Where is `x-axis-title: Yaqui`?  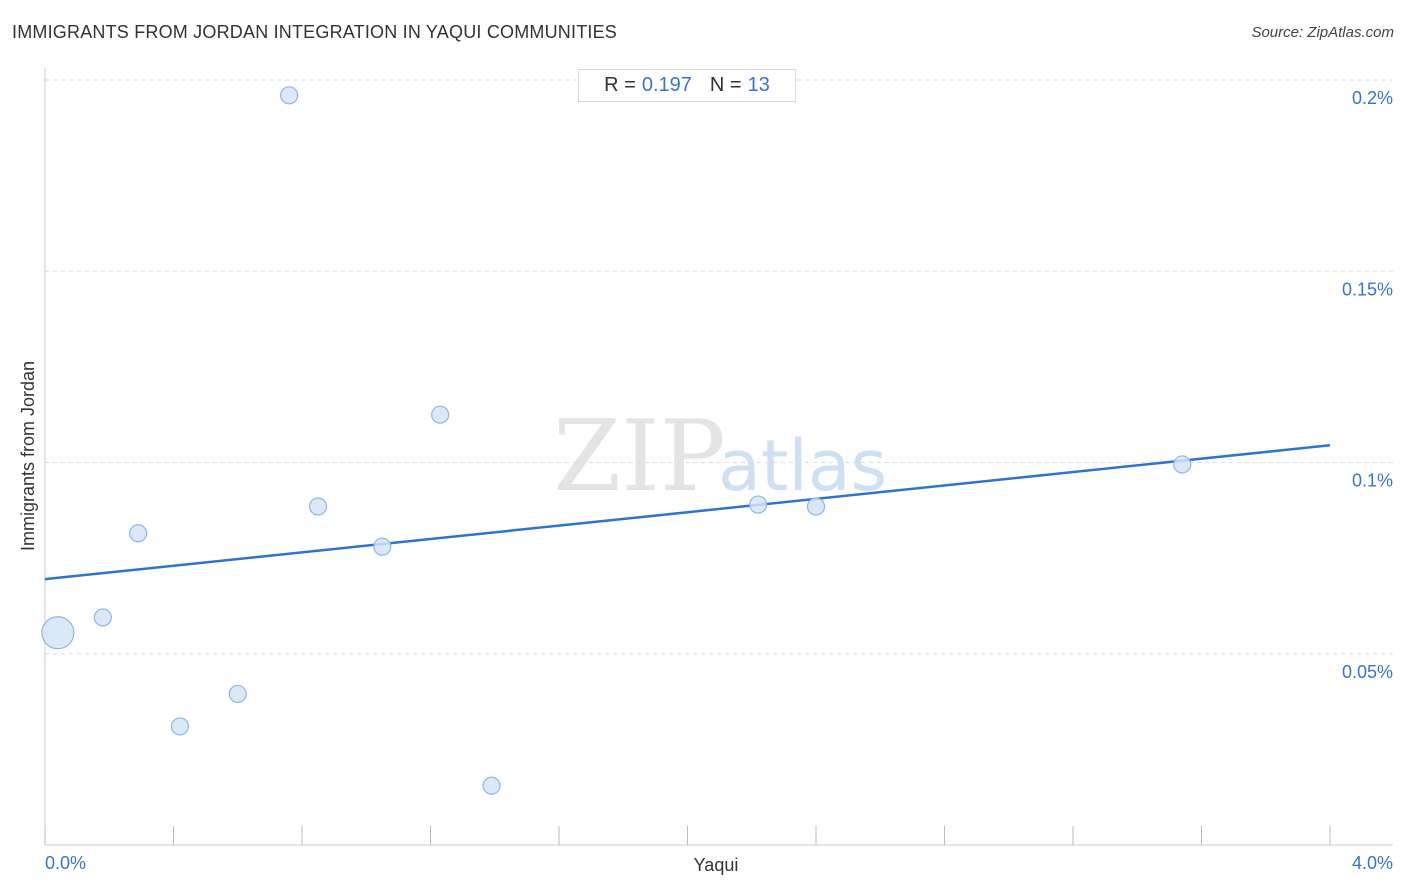 x-axis-title: Yaqui is located at coordinates (716, 865).